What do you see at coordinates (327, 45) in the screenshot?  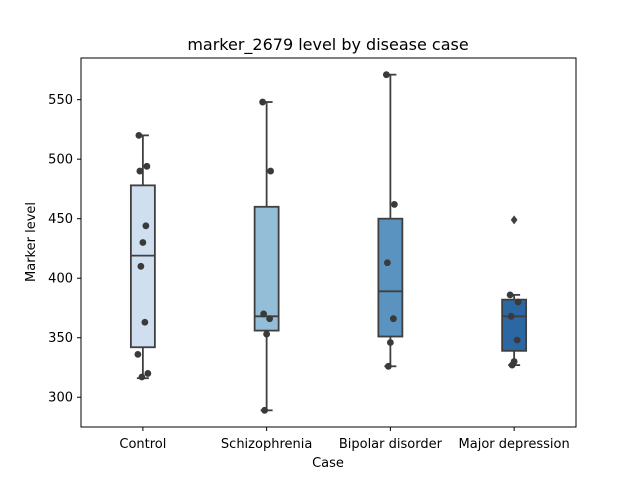 I see `chart-title: marker_2679 level by disease case` at bounding box center [327, 45].